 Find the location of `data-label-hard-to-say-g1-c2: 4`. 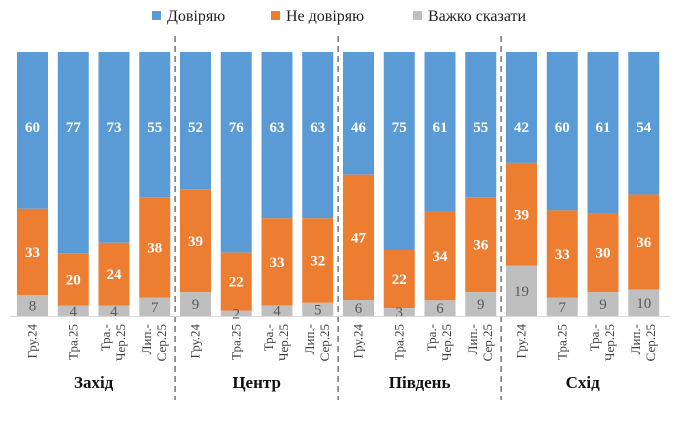

data-label-hard-to-say-g1-c2: 4 is located at coordinates (277, 312).